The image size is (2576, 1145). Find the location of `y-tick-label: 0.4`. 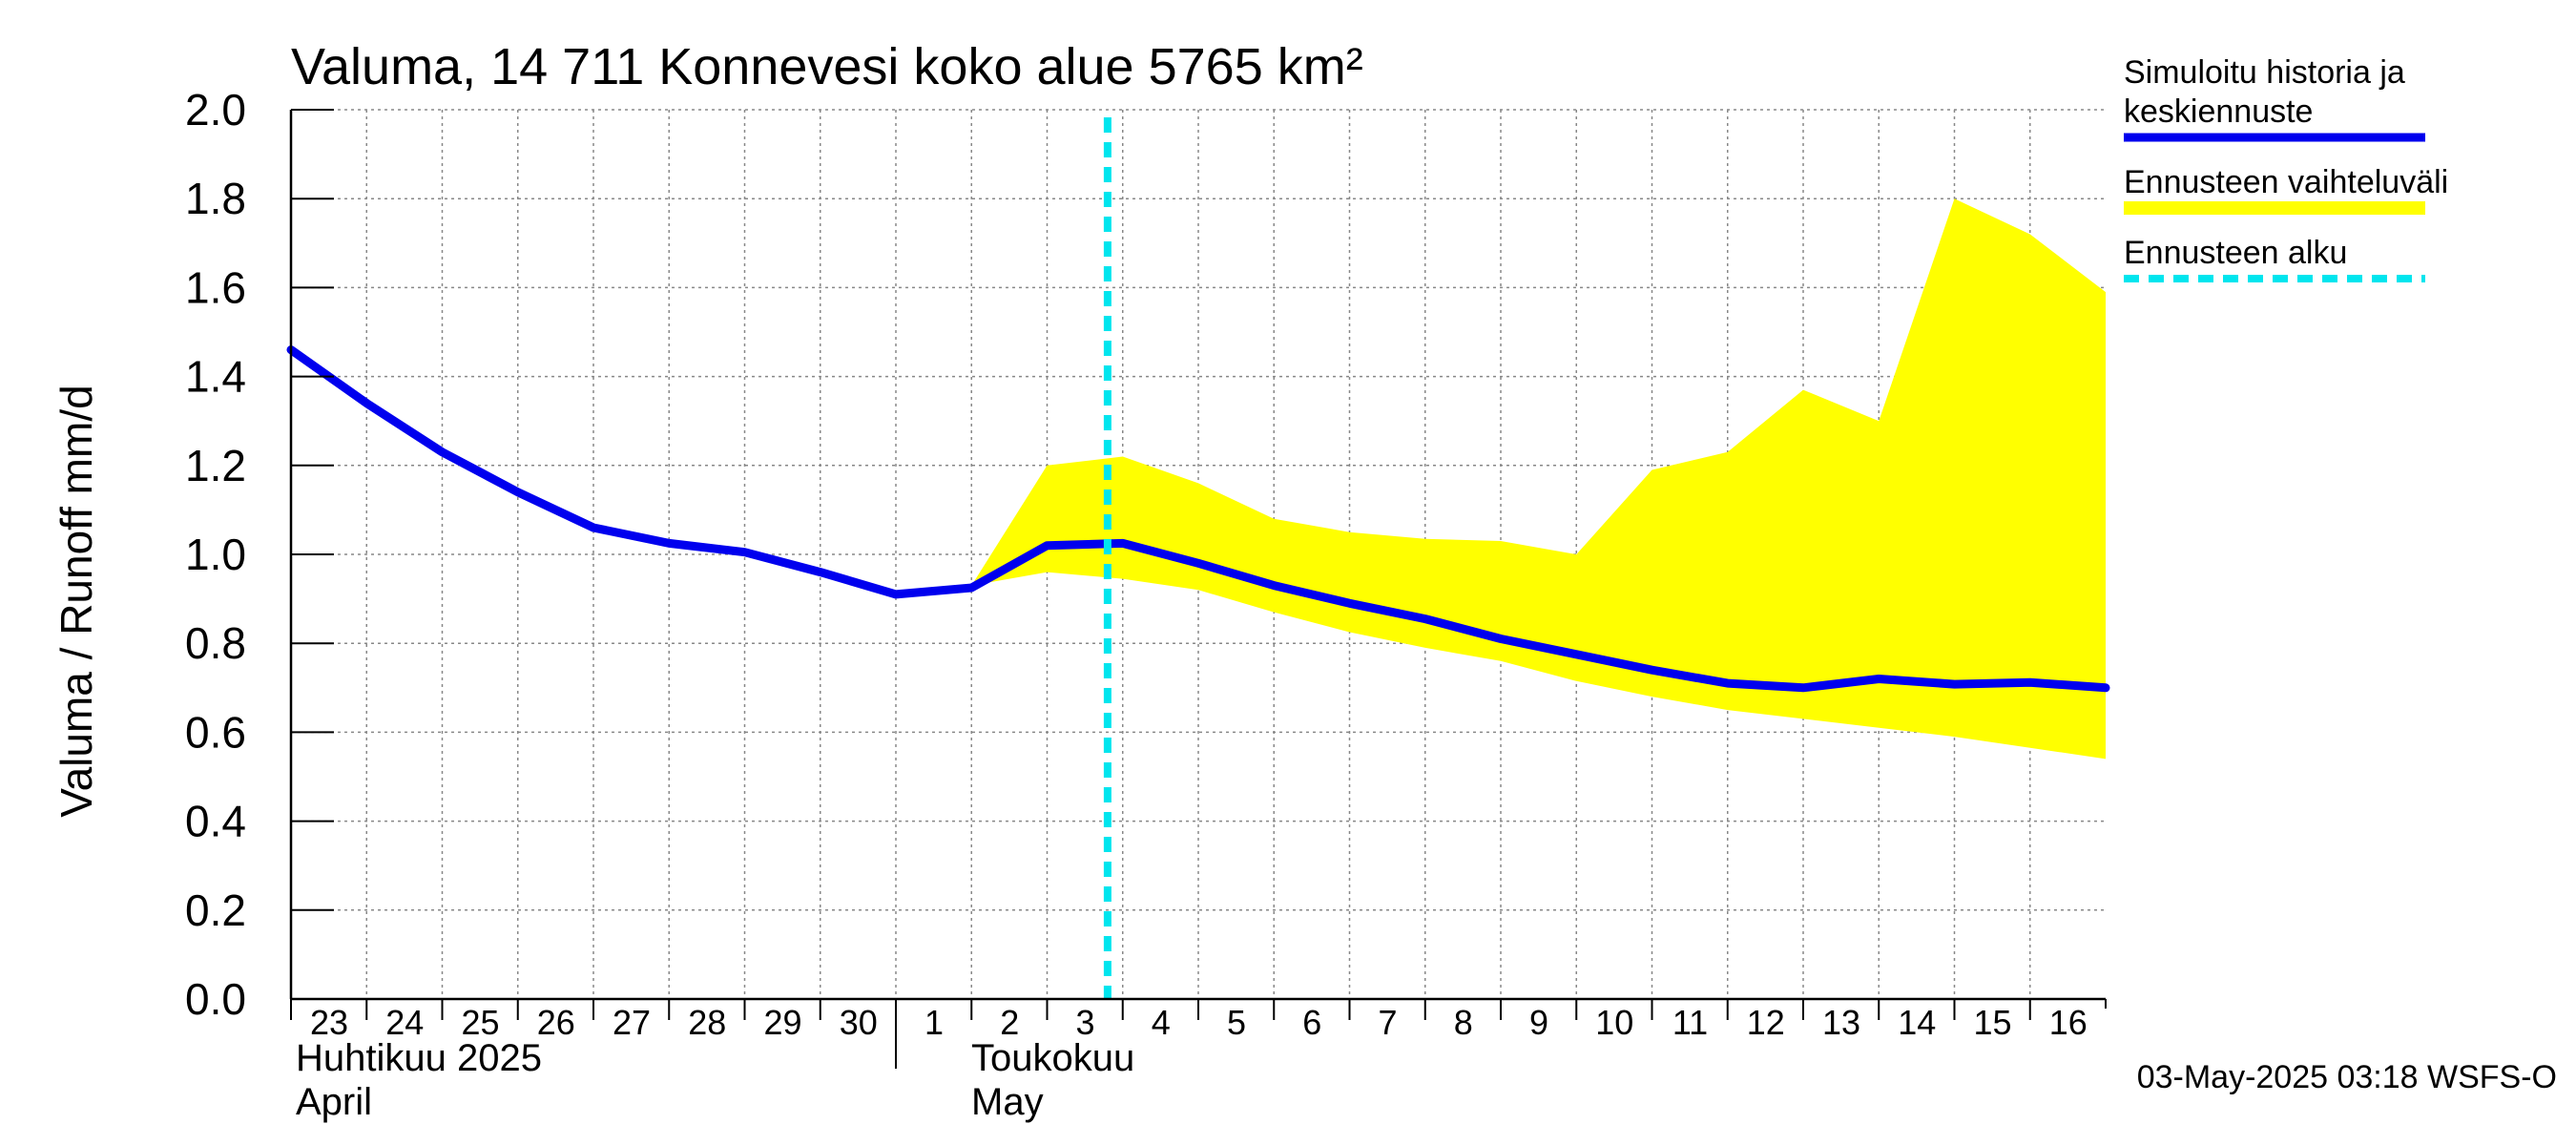

y-tick-label: 0.4 is located at coordinates (215, 821).